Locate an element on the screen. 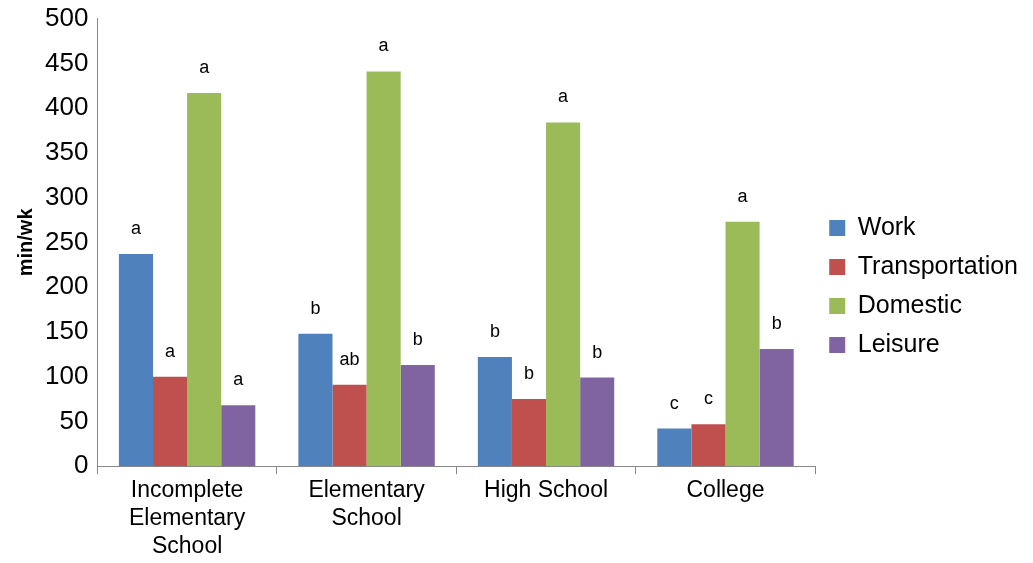 This screenshot has height=563, width=1033. legend-label: Leisure is located at coordinates (898, 342).